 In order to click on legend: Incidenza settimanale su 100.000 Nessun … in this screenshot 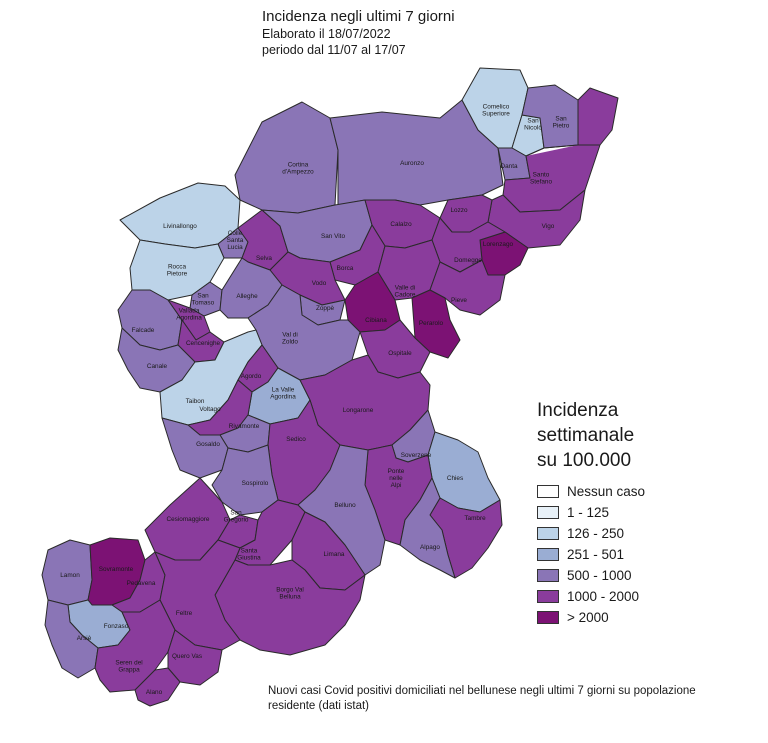, I will do `click(591, 513)`.